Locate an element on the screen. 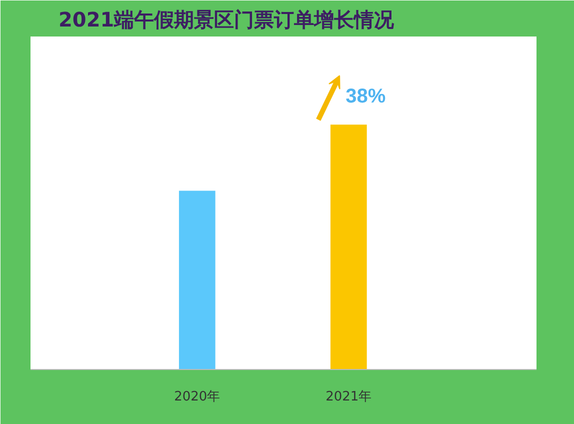 This screenshot has width=574, height=424. x-tick-label: 2021年 is located at coordinates (349, 397).